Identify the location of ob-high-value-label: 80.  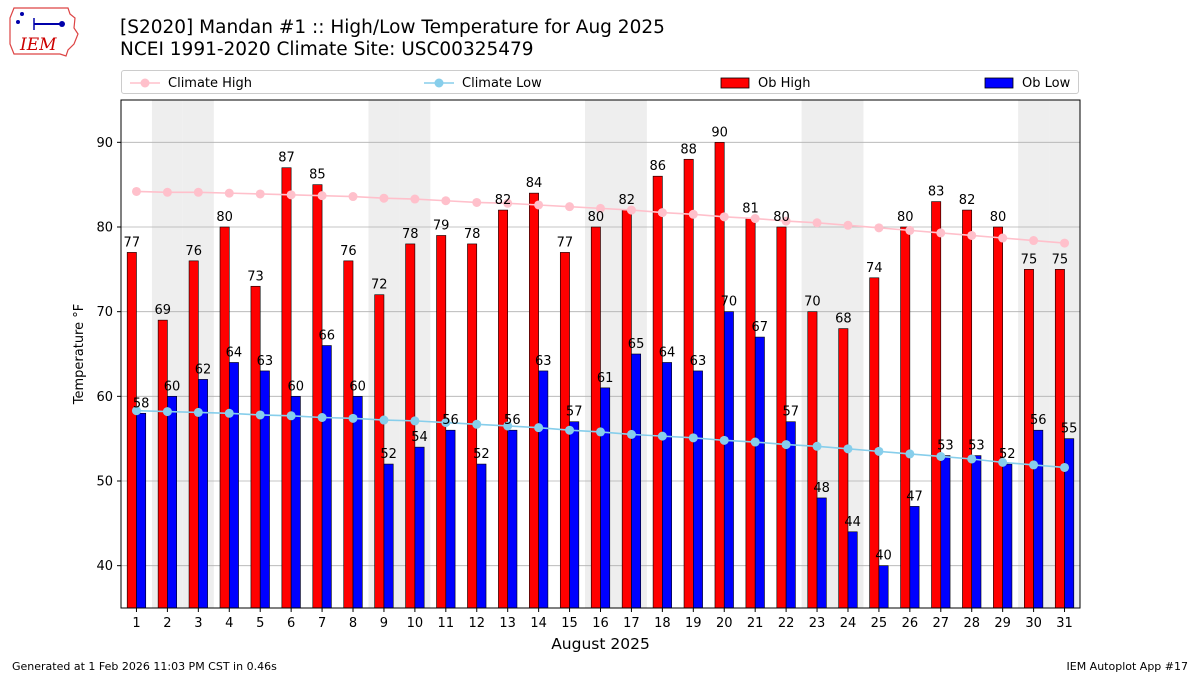
(781, 217).